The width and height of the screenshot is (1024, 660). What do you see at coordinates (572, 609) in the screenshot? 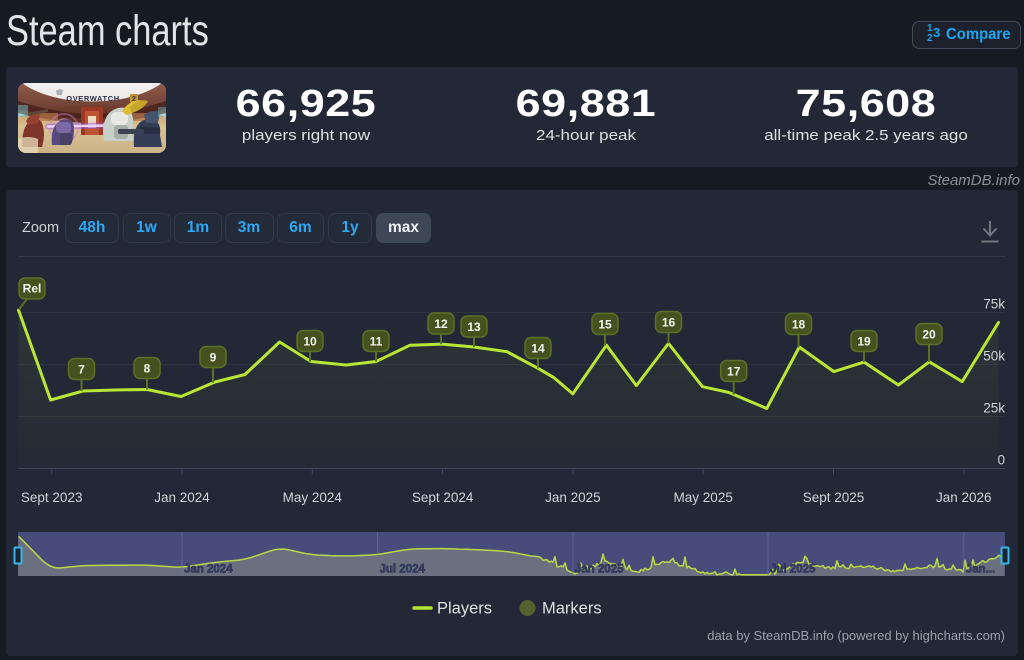
I see `svg-text: Markers` at bounding box center [572, 609].